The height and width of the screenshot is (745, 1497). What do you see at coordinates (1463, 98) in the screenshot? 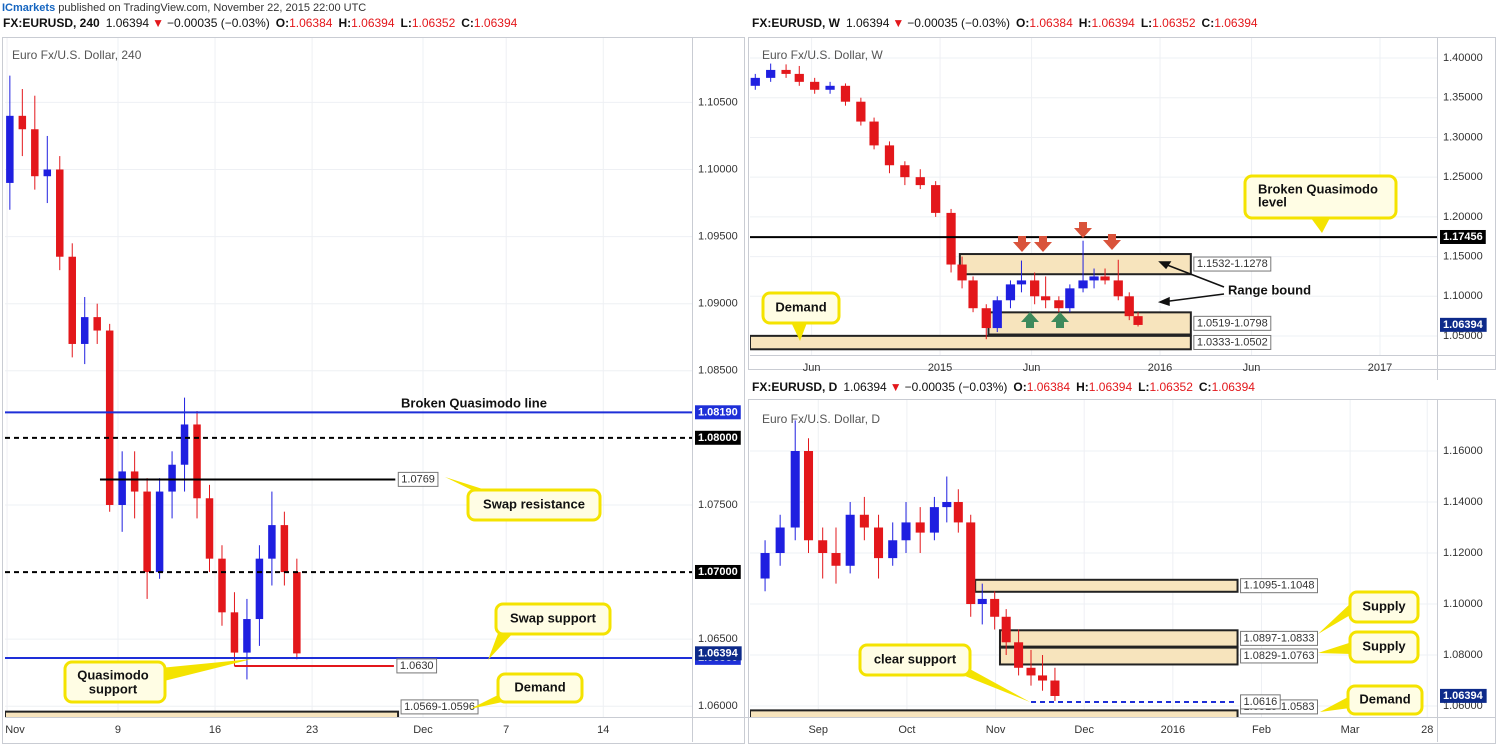
I see `y-tick-label: 1.35000` at bounding box center [1463, 98].